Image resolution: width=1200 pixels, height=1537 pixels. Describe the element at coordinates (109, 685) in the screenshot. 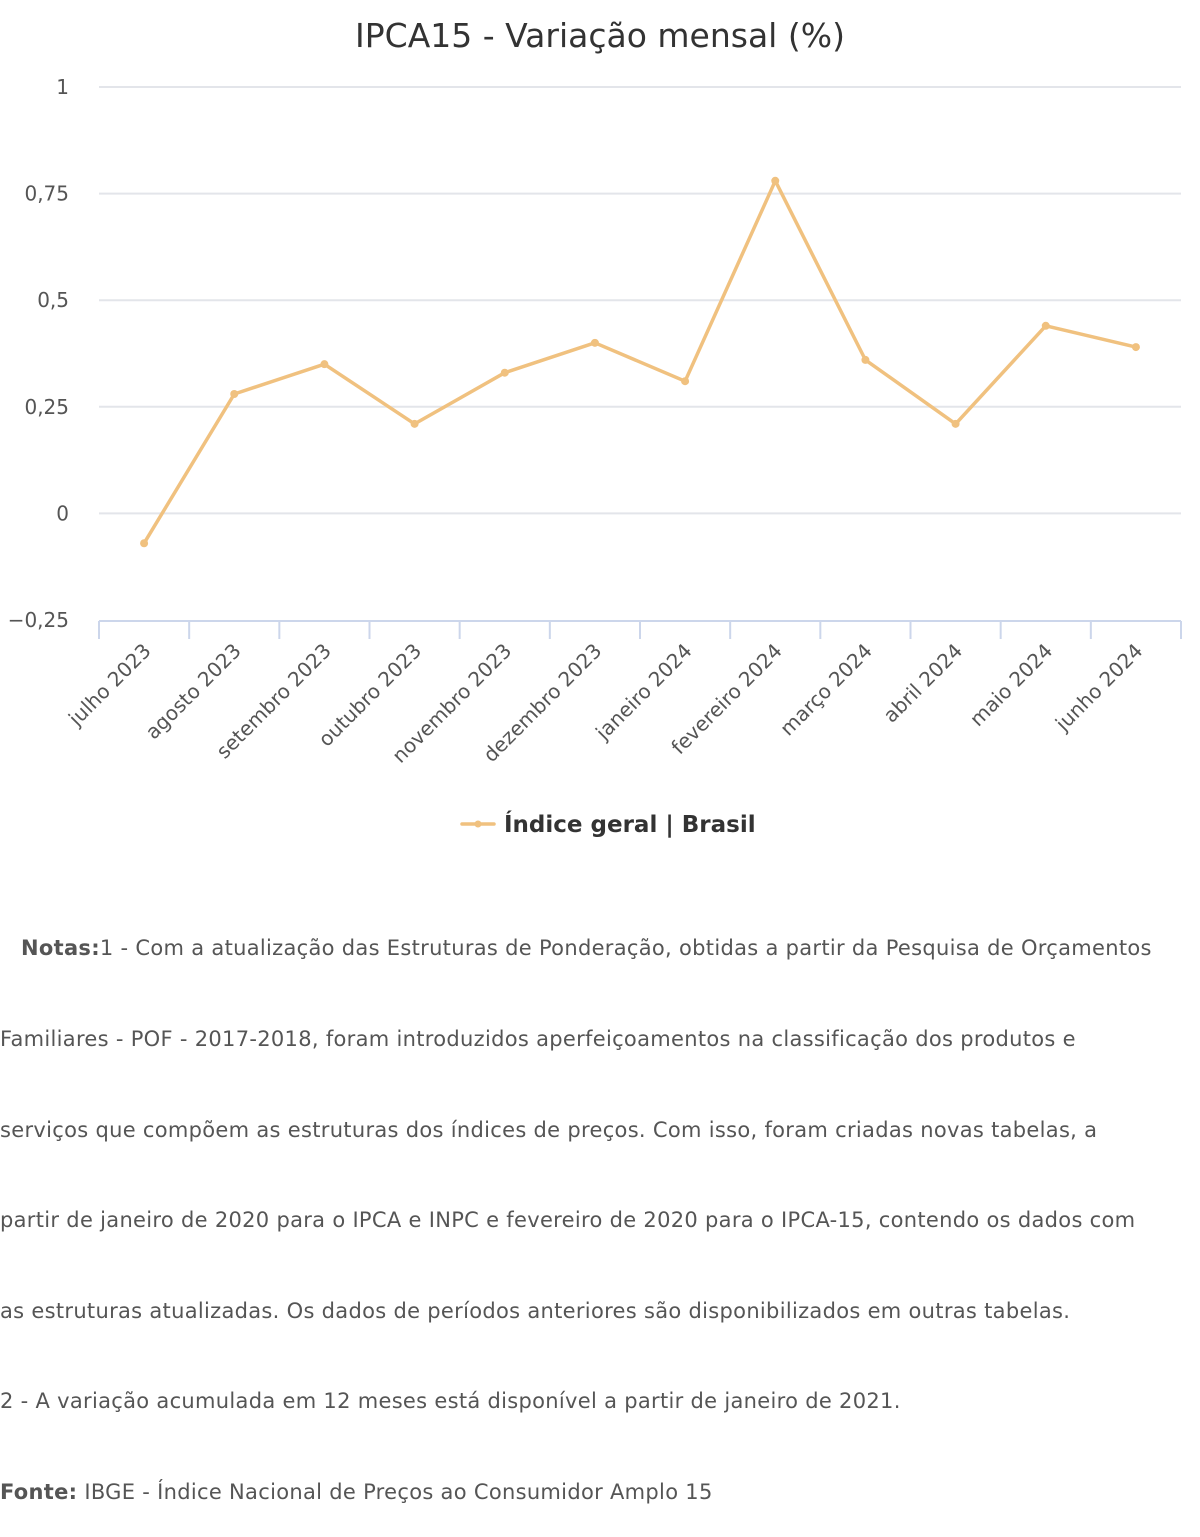

I see `x-tick-label: julho 2023` at that location.